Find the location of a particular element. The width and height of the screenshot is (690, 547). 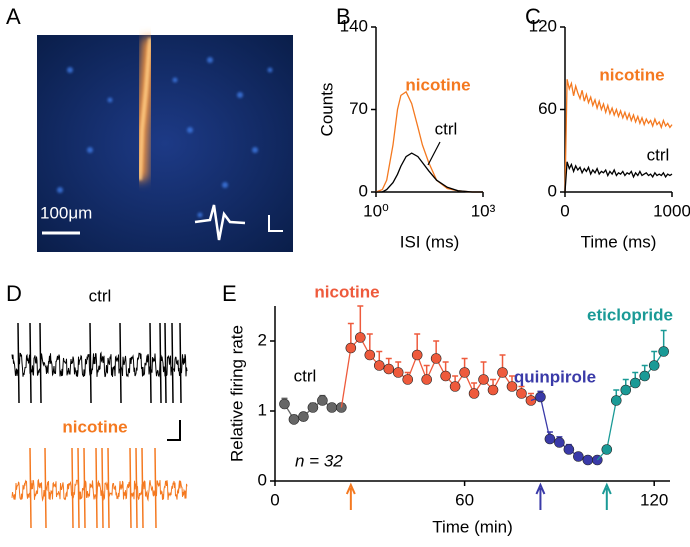

waveform-scale is located at coordinates (275, 223).